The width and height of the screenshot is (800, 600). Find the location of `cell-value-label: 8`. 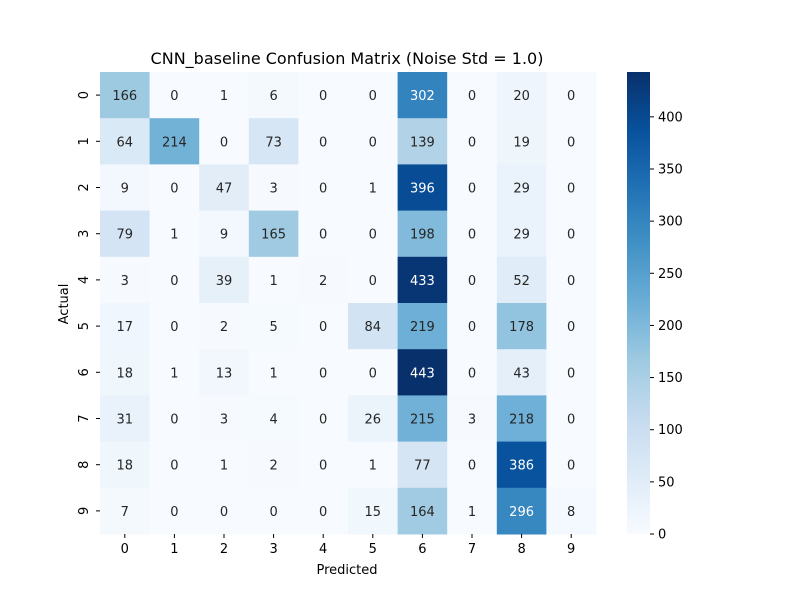

cell-value-label: 8 is located at coordinates (571, 512).